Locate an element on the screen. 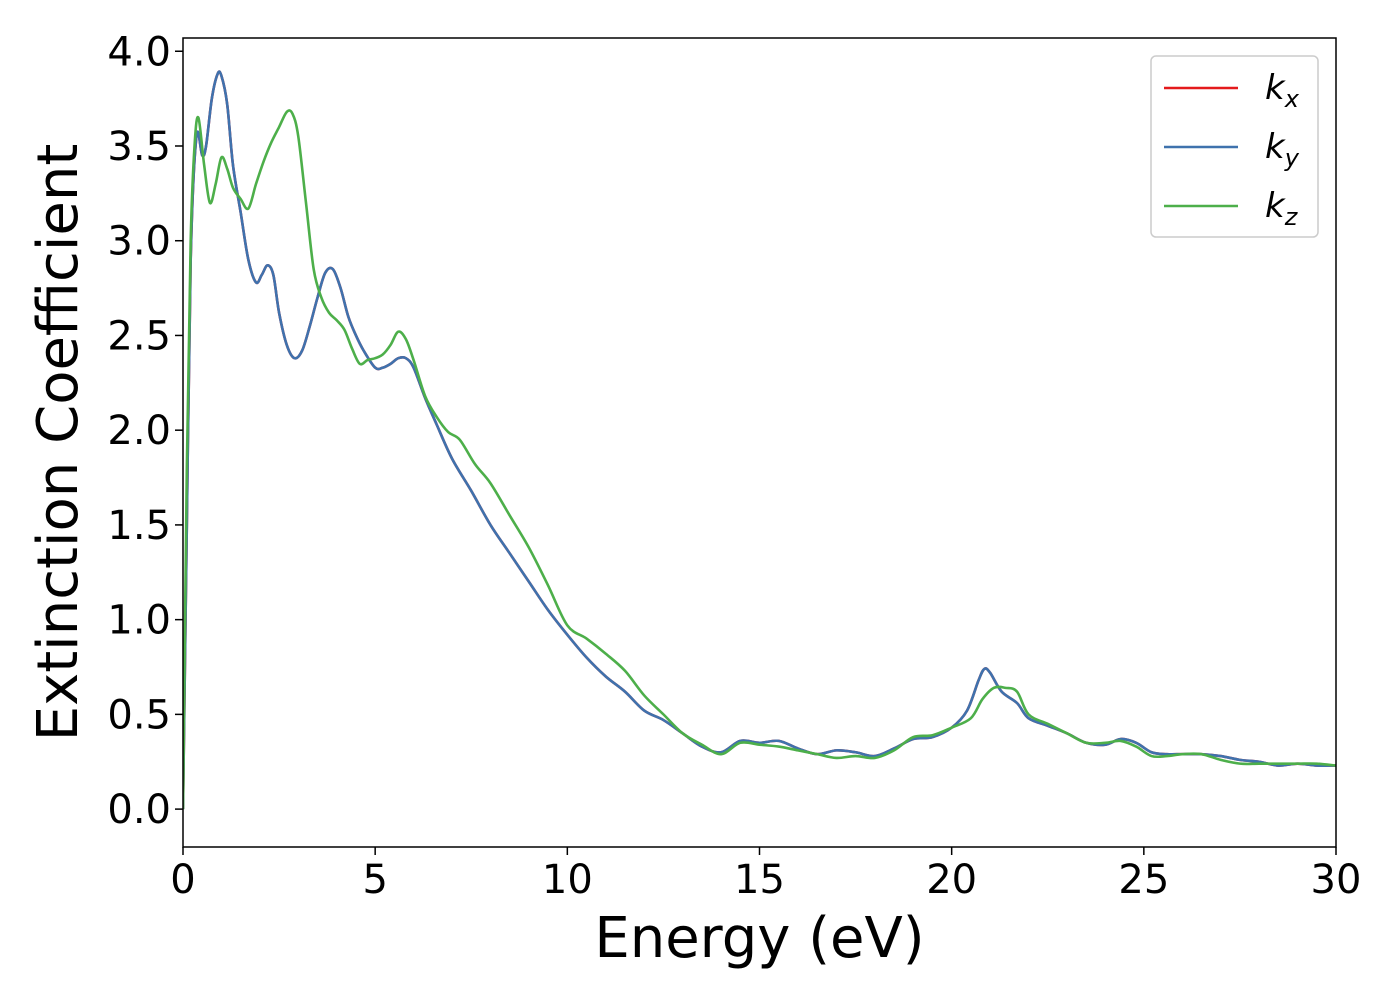 The width and height of the screenshot is (1400, 1000). y-tick-label: 1.5 is located at coordinates (139, 526).